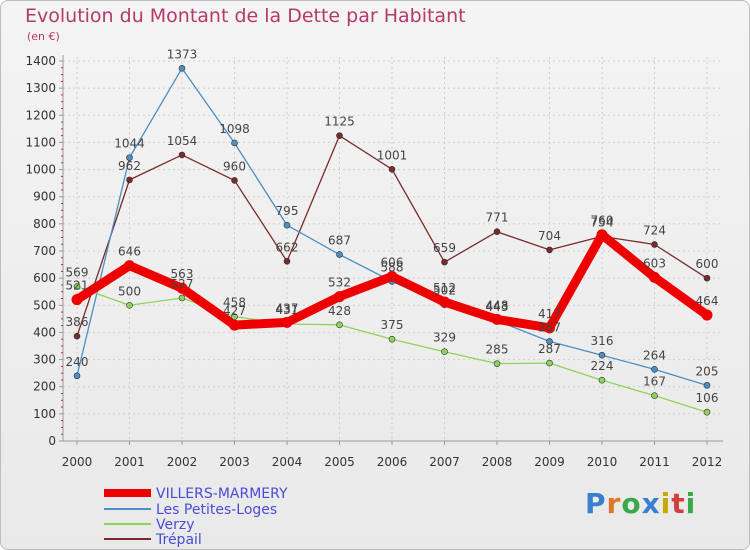  What do you see at coordinates (707, 462) in the screenshot?
I see `x-tick-label: 2012` at bounding box center [707, 462].